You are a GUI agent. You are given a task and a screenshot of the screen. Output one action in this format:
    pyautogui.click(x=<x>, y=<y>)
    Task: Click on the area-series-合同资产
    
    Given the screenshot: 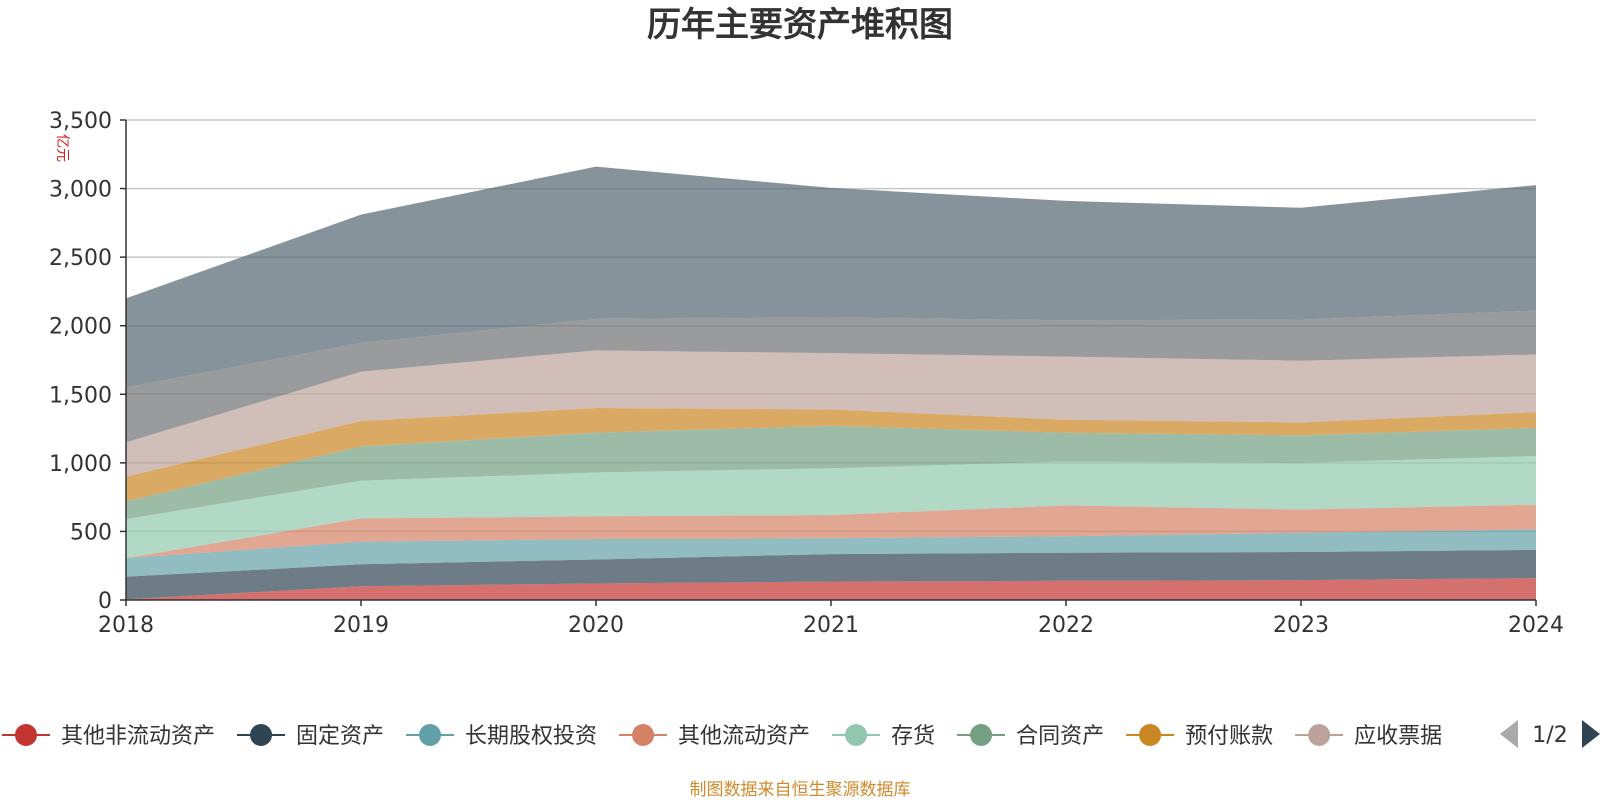 What is the action you would take?
    pyautogui.click(x=831, y=472)
    